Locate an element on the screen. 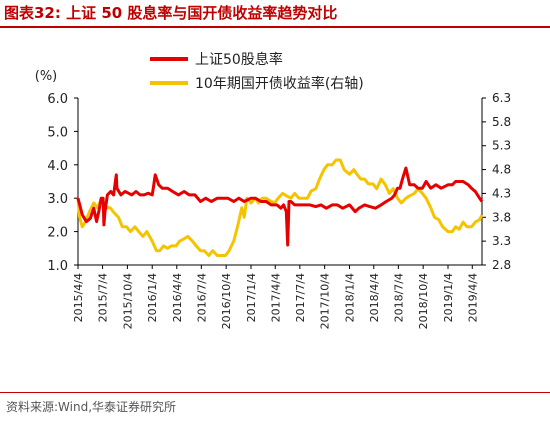 The image size is (550, 421). x-tick-label: 2016/7/4 is located at coordinates (201, 297).